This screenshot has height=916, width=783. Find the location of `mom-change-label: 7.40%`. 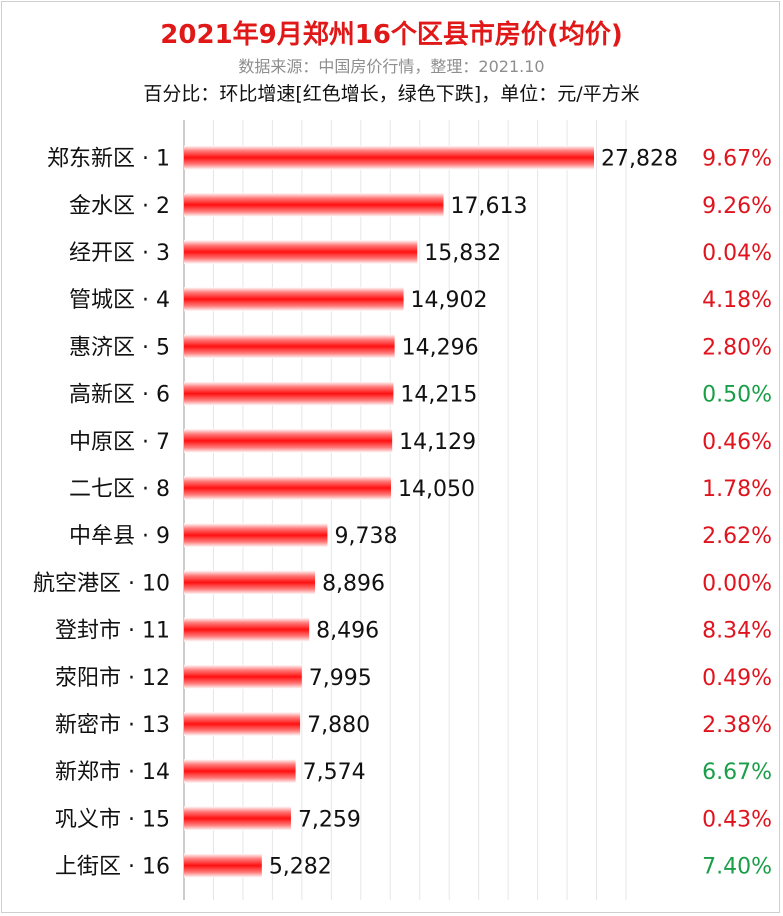

mom-change-label: 7.40% is located at coordinates (737, 867).